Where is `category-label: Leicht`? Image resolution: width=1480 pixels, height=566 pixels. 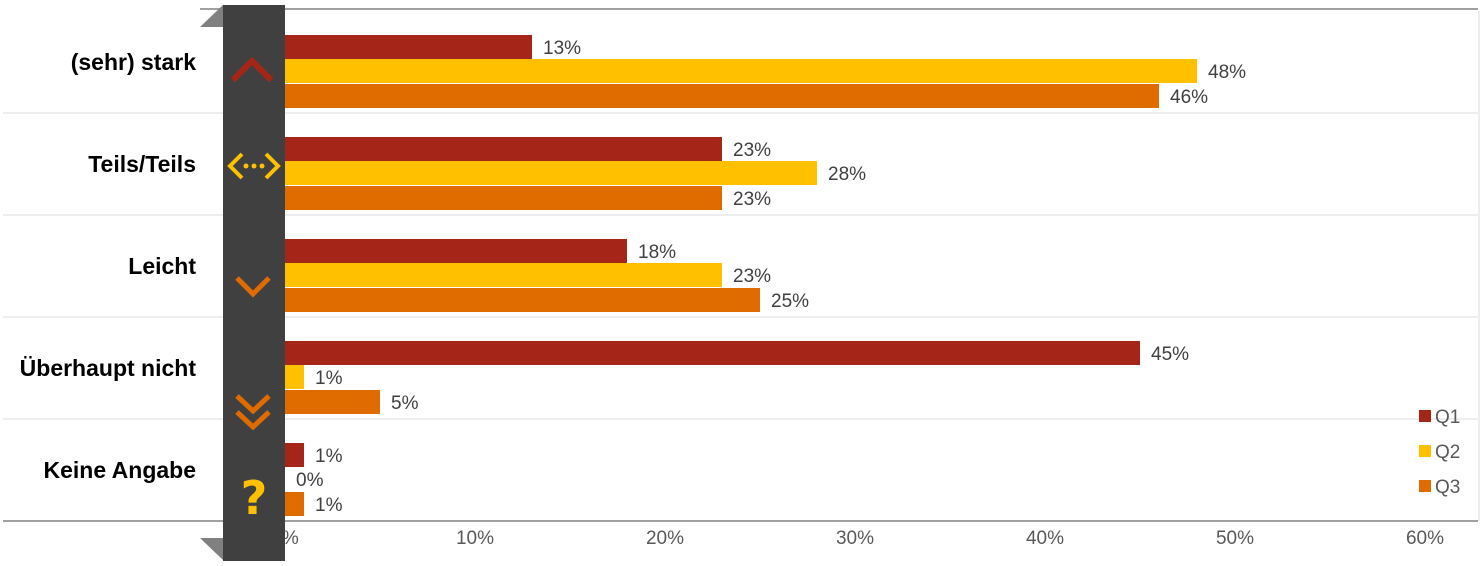
category-label: Leicht is located at coordinates (162, 266).